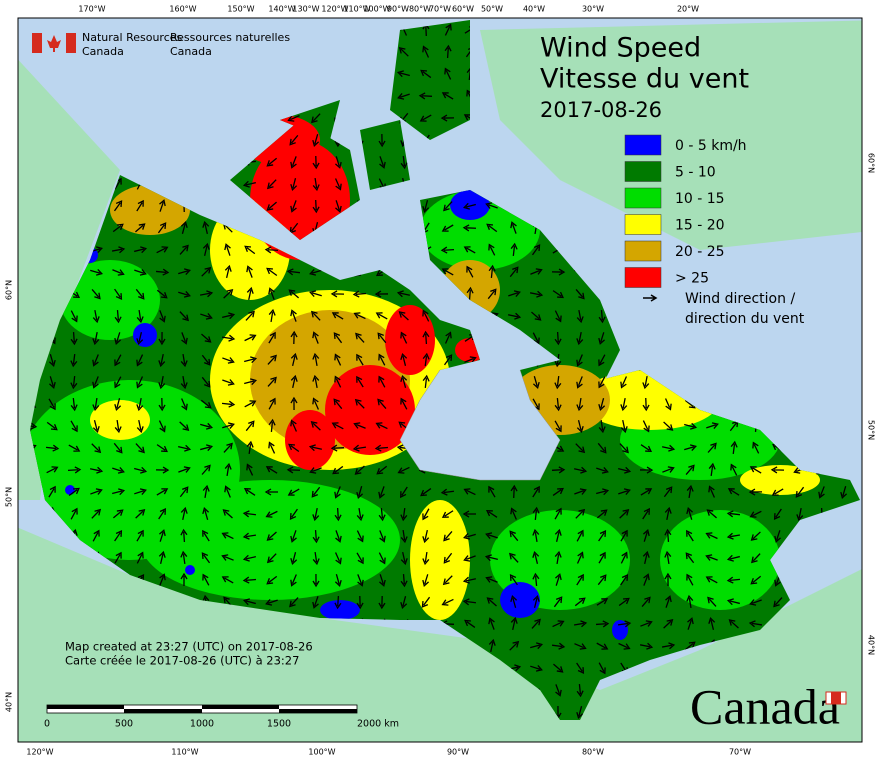  What do you see at coordinates (184, 752) in the screenshot?
I see `graticule-label: 110°W` at bounding box center [184, 752].